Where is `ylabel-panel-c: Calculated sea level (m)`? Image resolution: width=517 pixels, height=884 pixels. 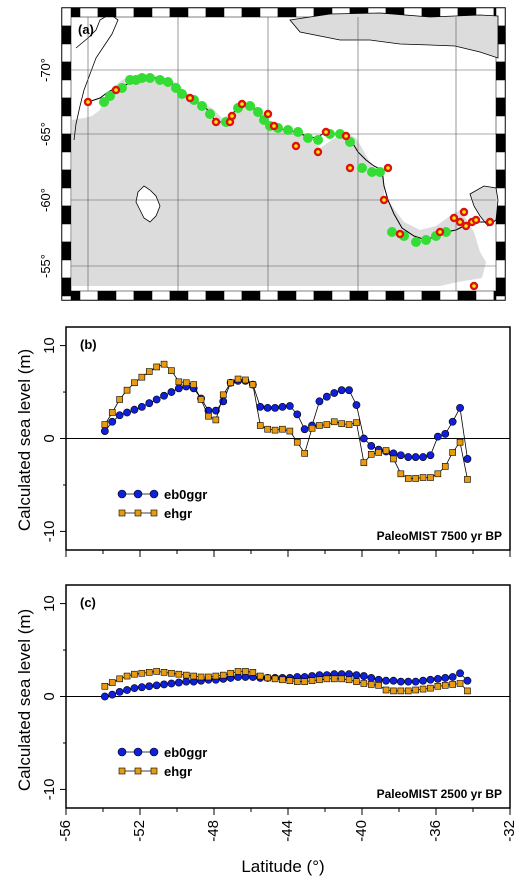
ylabel-panel-c: Calculated sea level (m) is located at coordinates (24, 700).